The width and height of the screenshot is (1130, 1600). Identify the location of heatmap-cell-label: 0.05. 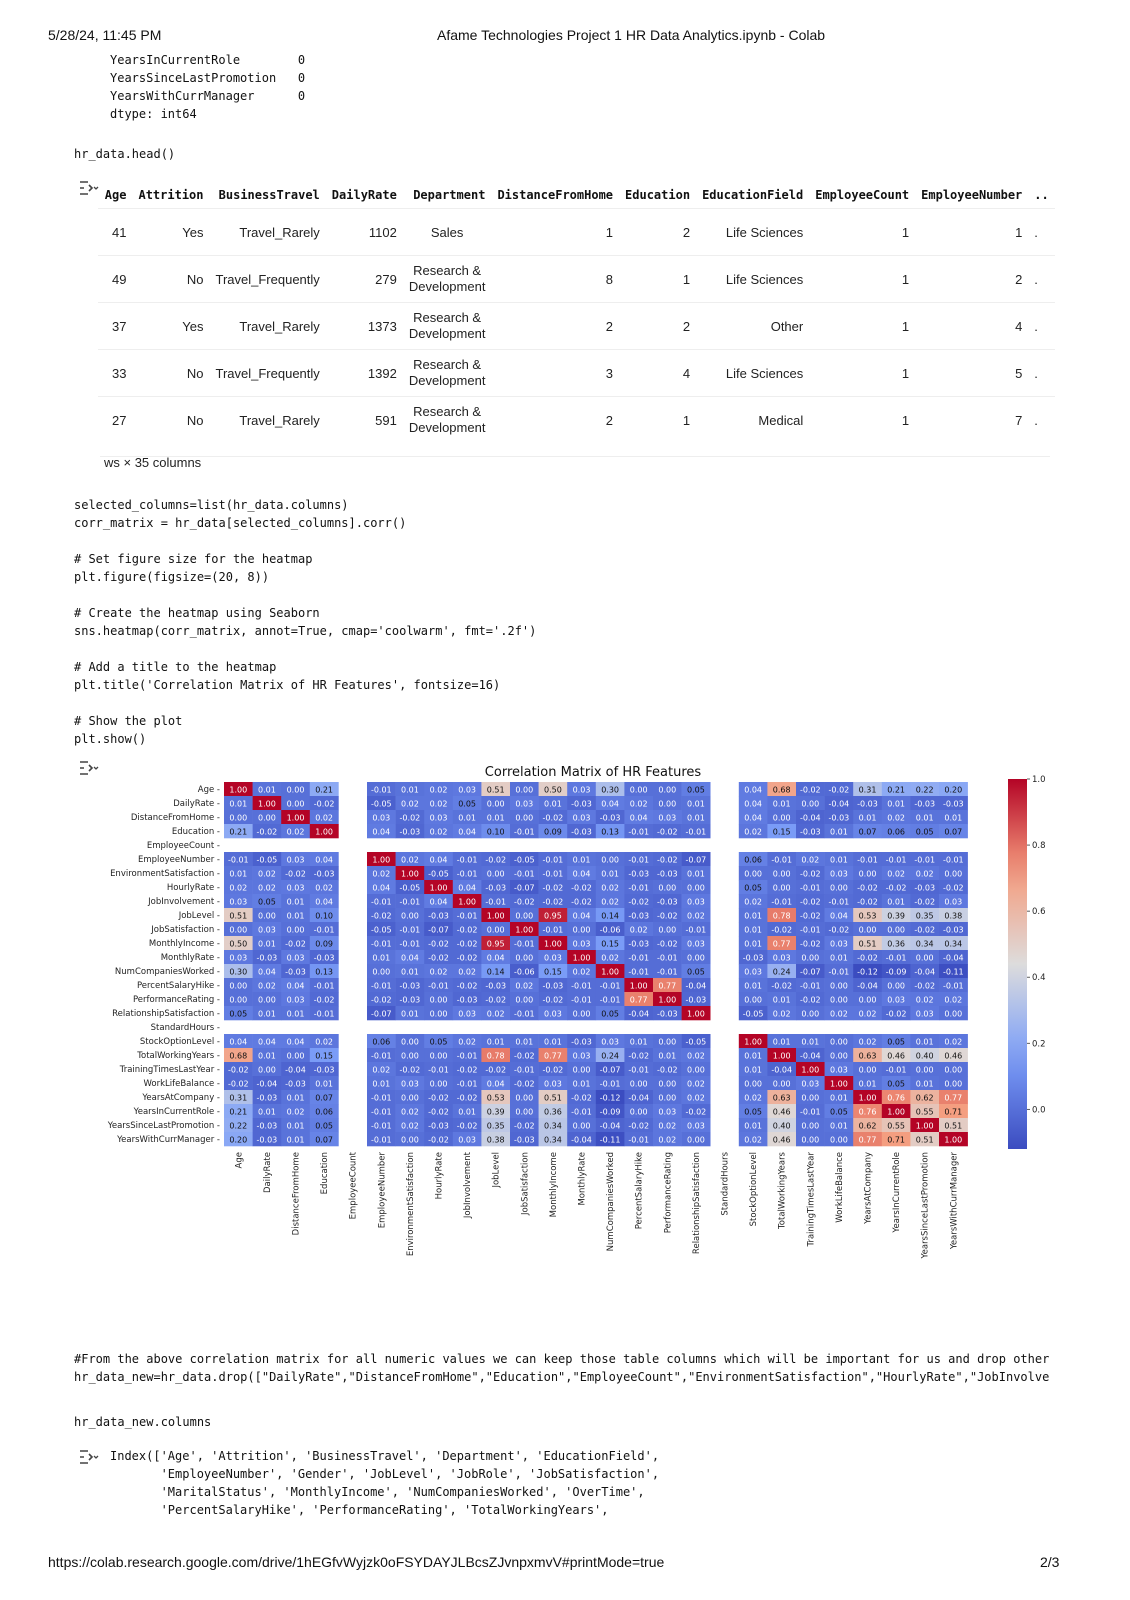
(238, 1014).